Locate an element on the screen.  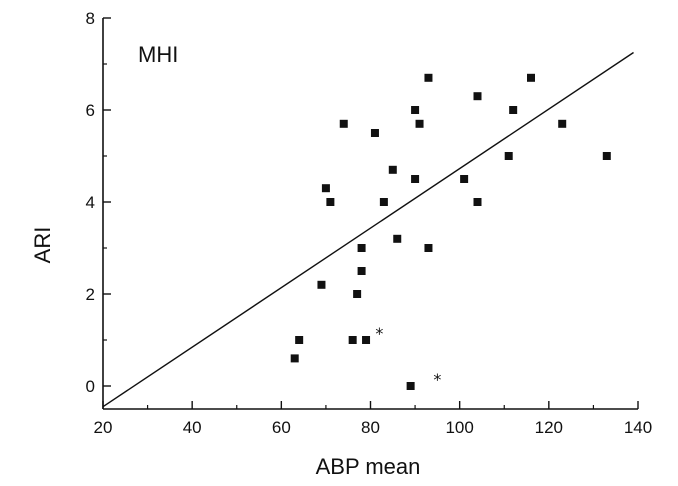
y-axis: 0 2 4 6 8 is located at coordinates (98, 202).